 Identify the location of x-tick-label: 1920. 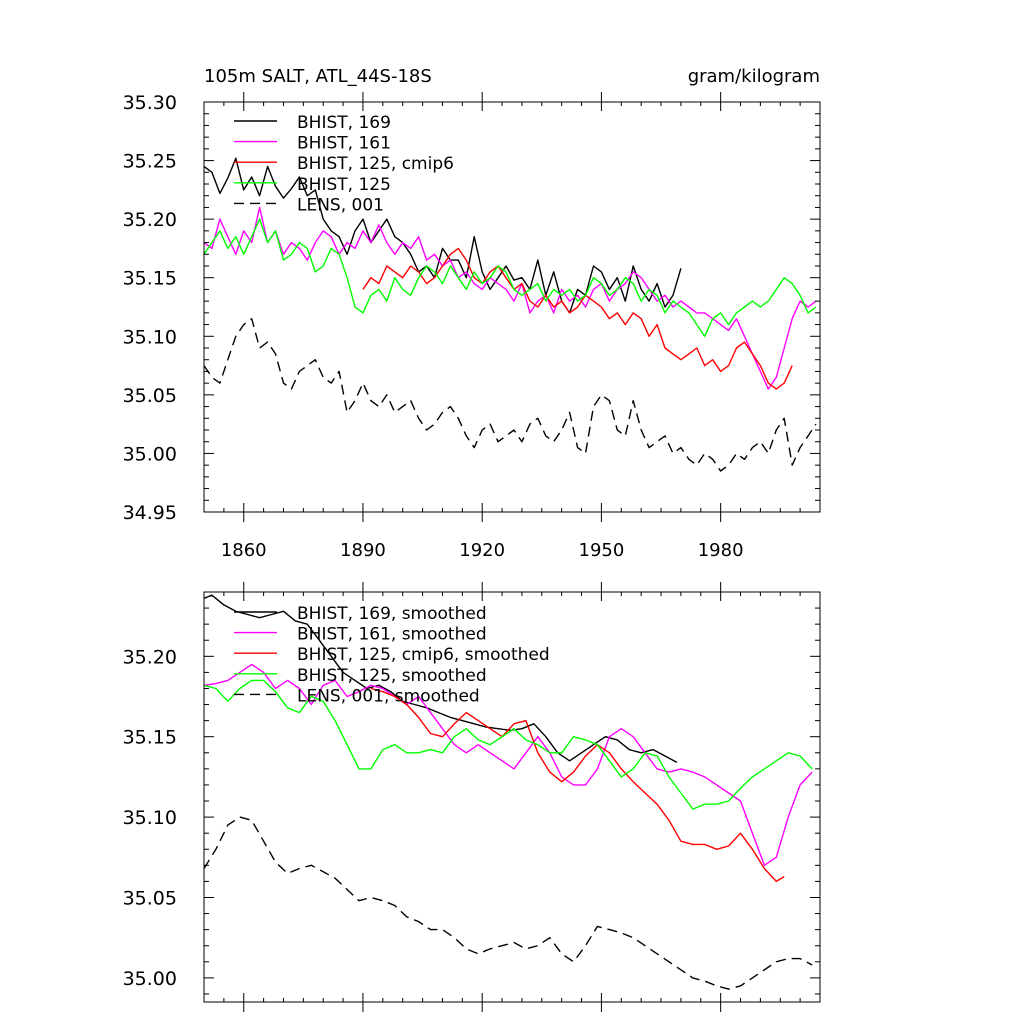
(482, 550).